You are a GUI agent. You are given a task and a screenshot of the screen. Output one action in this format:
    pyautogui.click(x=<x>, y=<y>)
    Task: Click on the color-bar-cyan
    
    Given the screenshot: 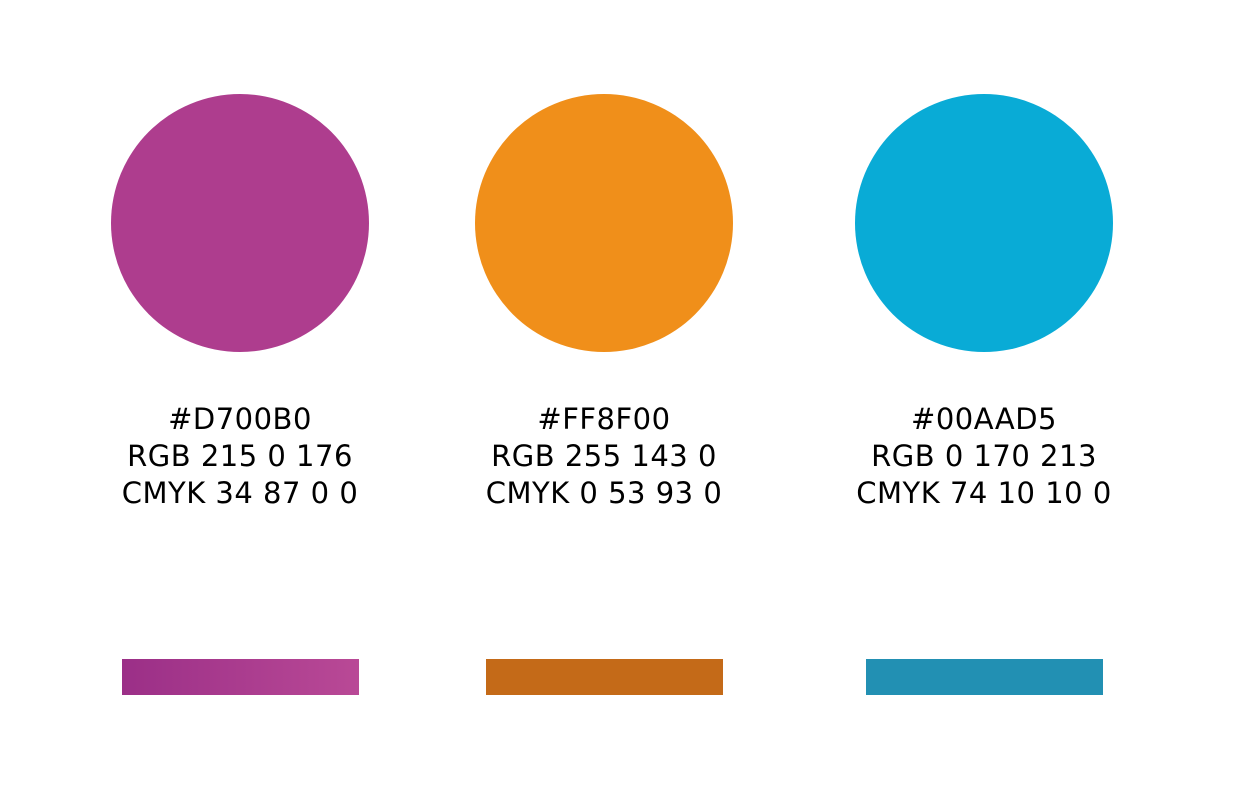 What is the action you would take?
    pyautogui.click(x=984, y=677)
    